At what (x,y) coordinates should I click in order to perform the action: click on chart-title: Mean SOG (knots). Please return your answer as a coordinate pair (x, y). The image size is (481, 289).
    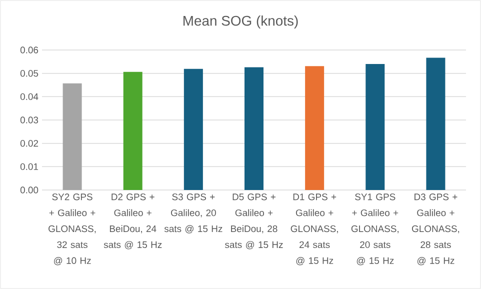
    Looking at the image, I should click on (241, 22).